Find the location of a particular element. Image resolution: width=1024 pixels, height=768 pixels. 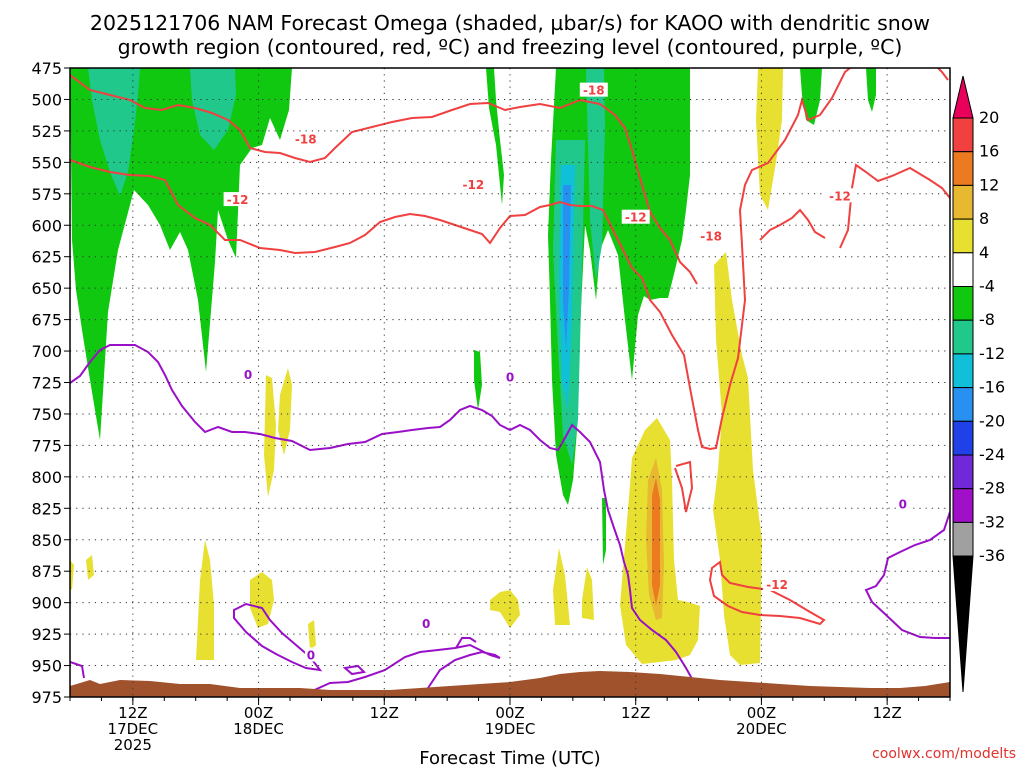

colorbar-label: -28 is located at coordinates (992, 488).